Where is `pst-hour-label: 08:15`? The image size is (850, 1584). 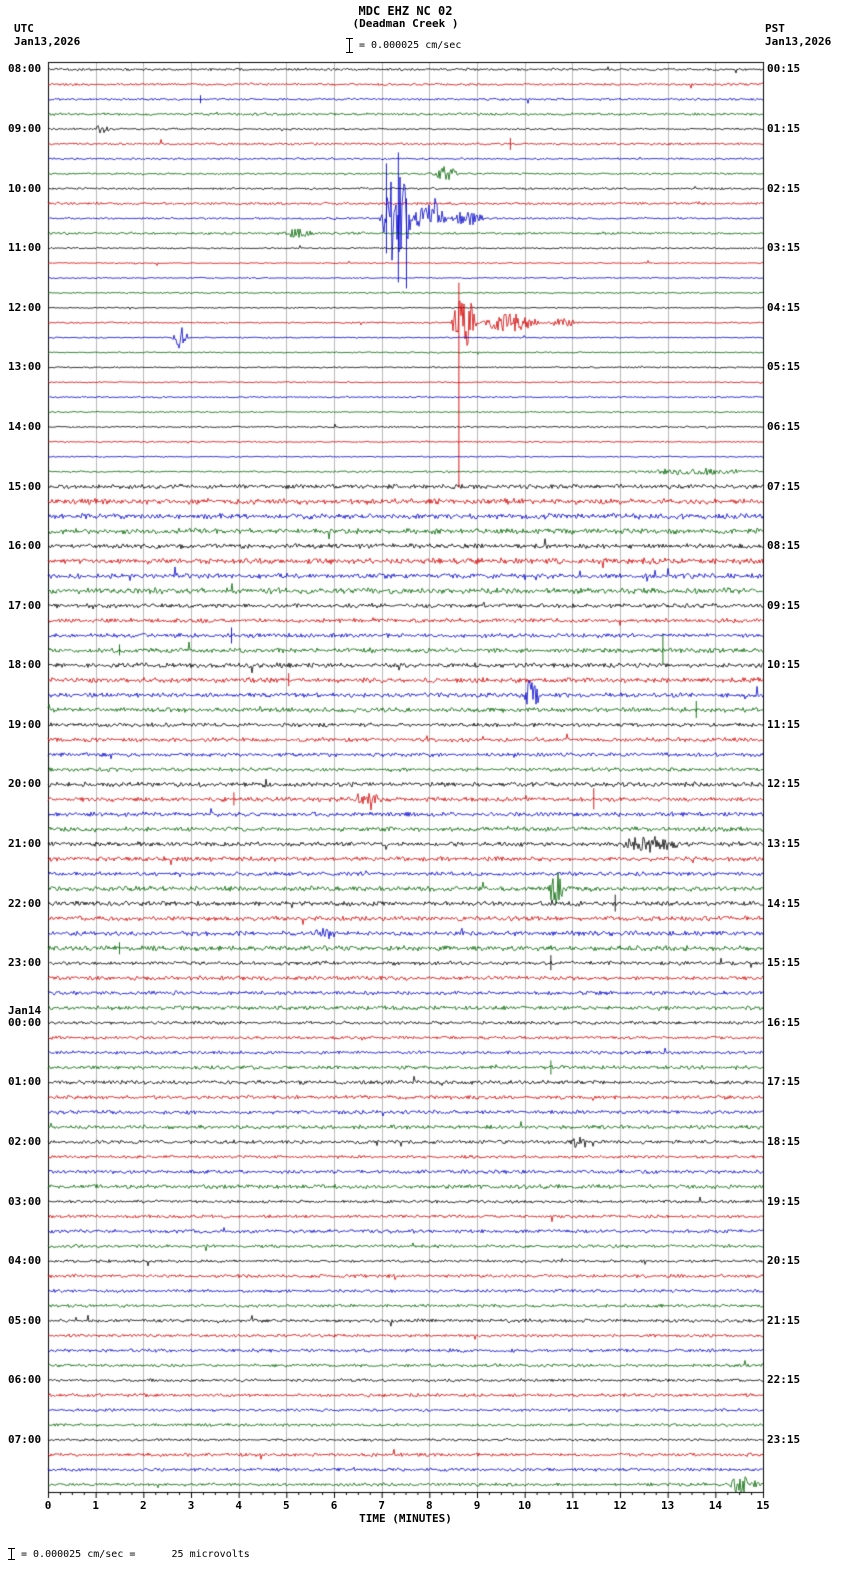 pst-hour-label: 08:15 is located at coordinates (784, 546).